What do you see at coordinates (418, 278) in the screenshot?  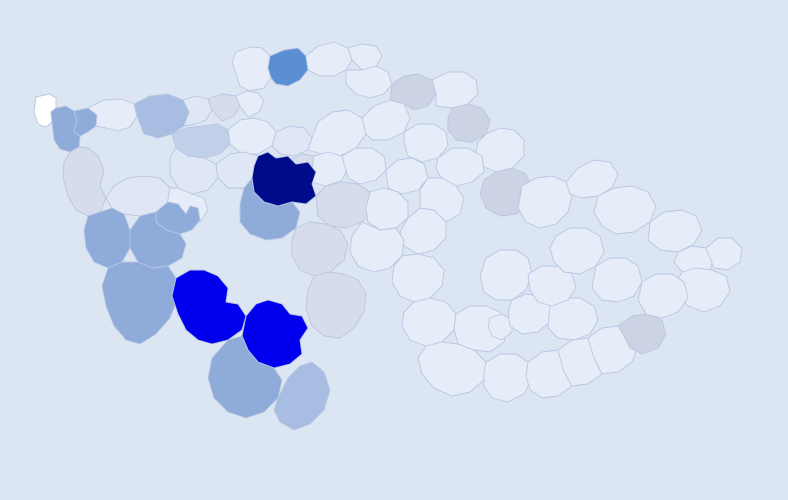 I see `region-jihlava` at bounding box center [418, 278].